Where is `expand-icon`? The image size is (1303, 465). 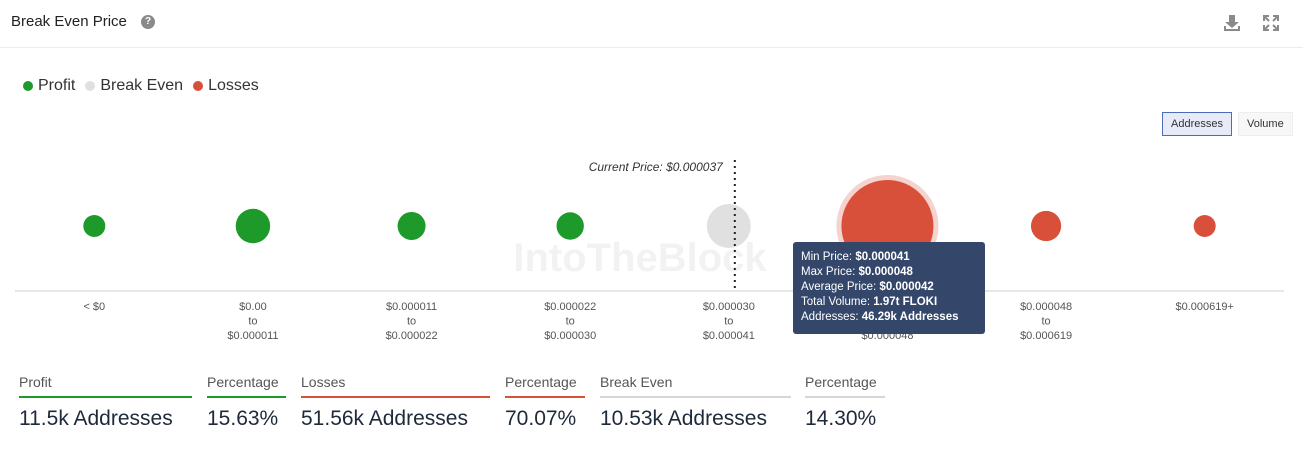 expand-icon is located at coordinates (1271, 23).